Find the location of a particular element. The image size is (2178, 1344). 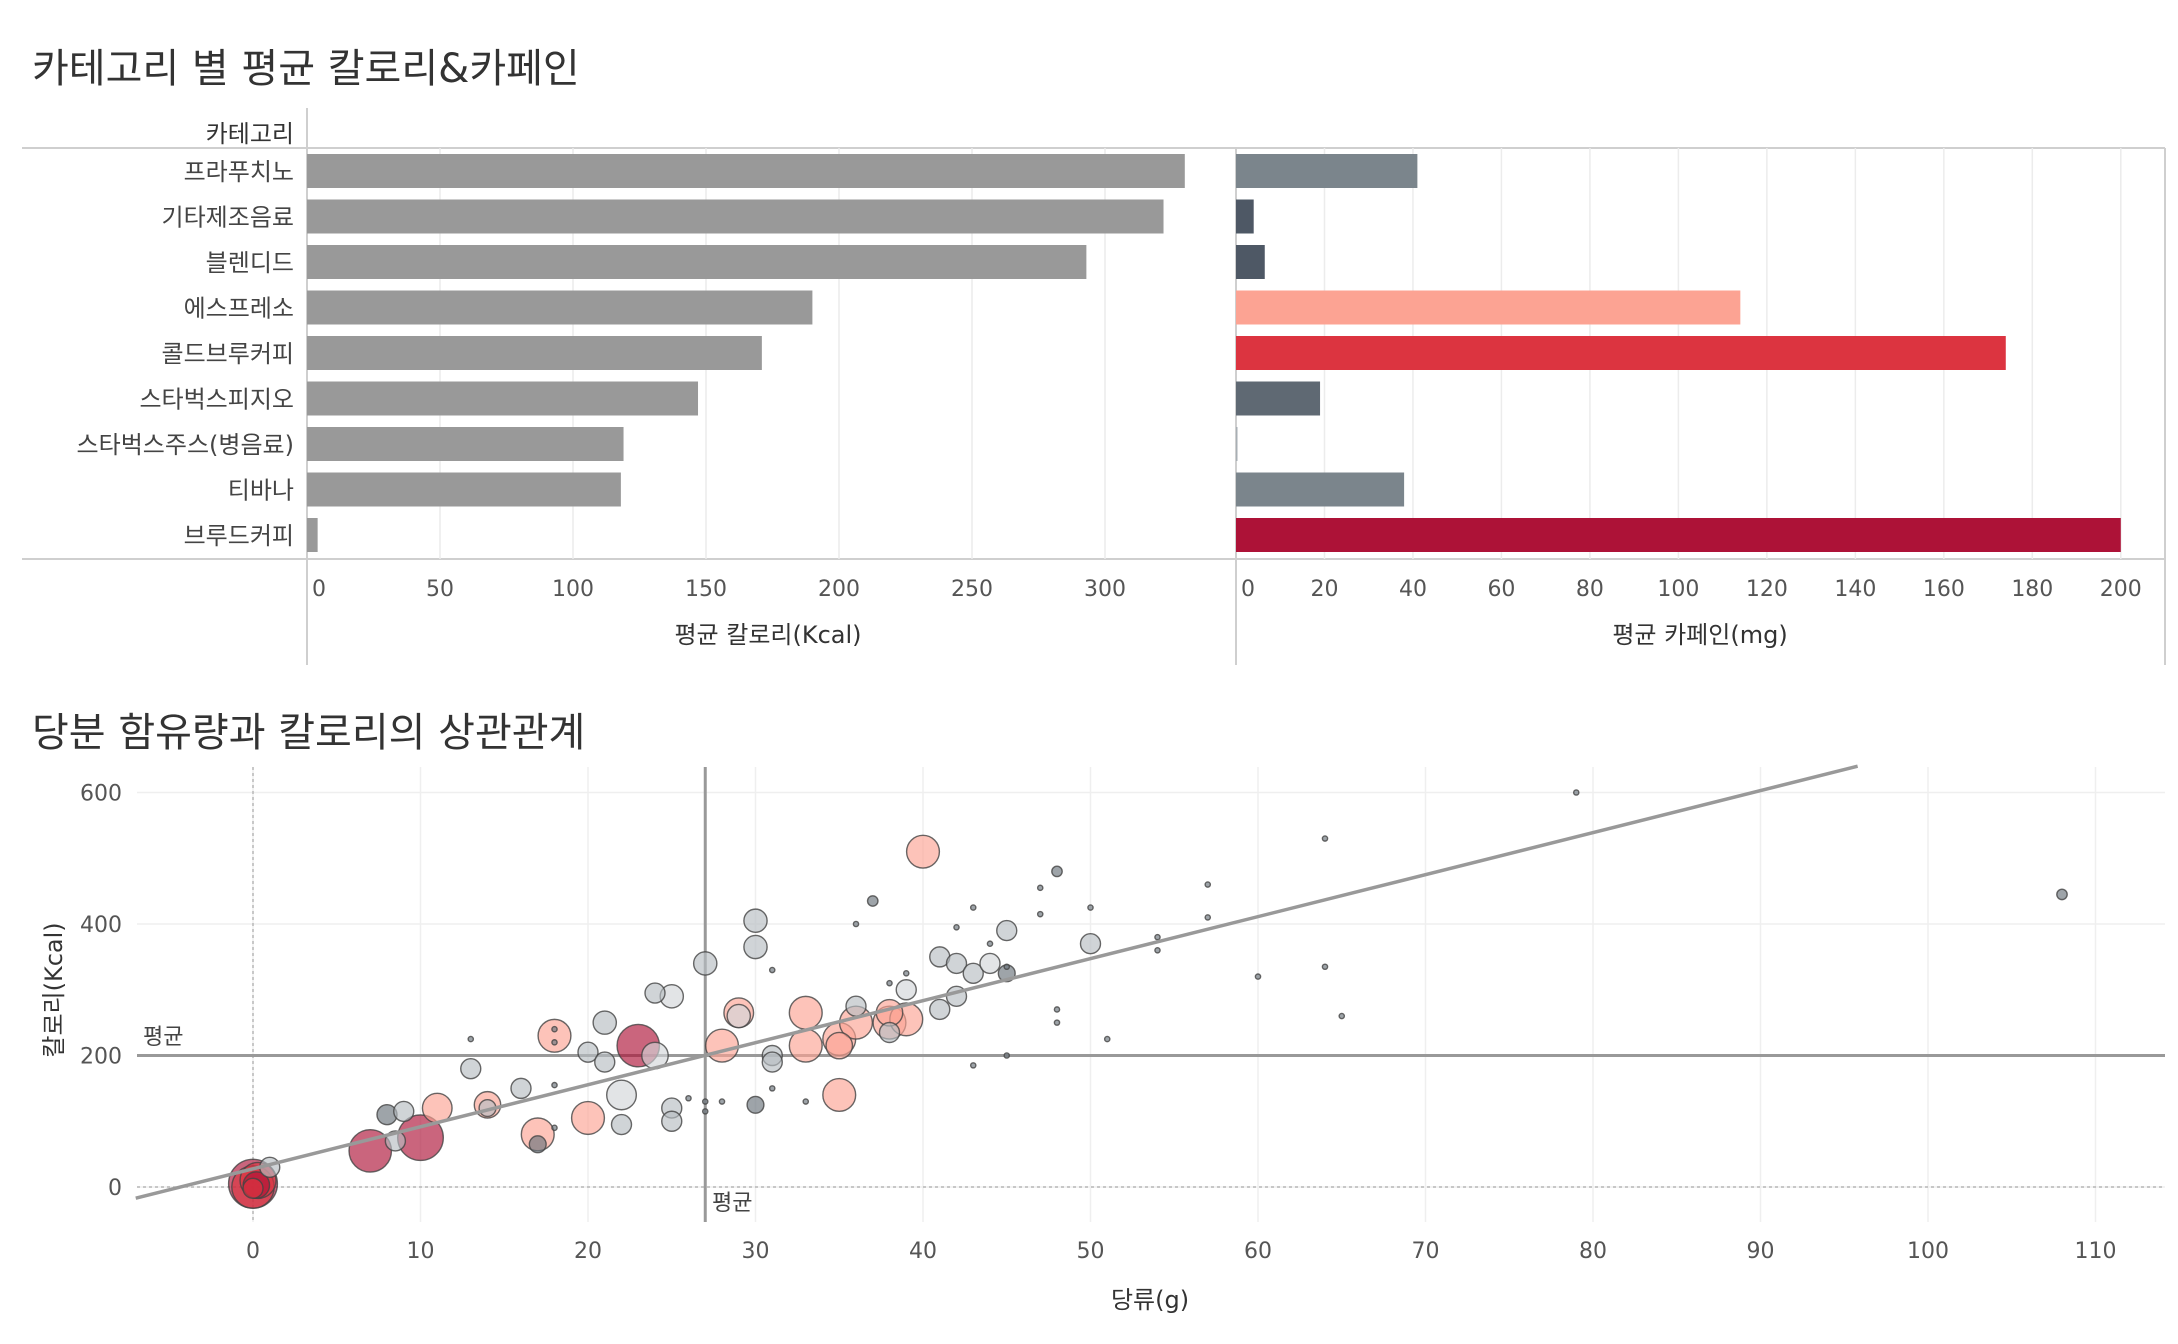

scatter-x-tick-label: 0 is located at coordinates (253, 1251).